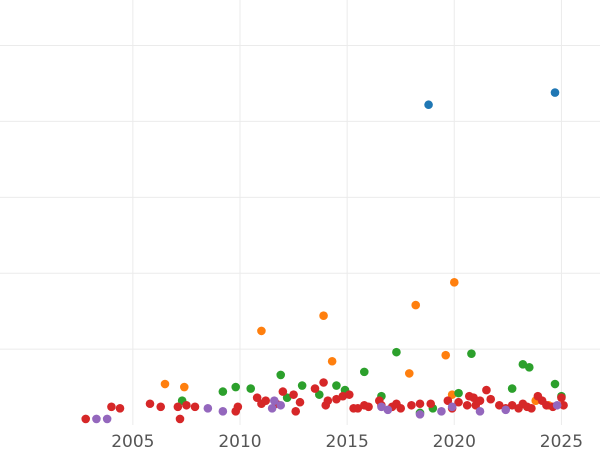 This screenshot has height=450, width=600. I want to click on x-tick-label: 2015, so click(347, 441).